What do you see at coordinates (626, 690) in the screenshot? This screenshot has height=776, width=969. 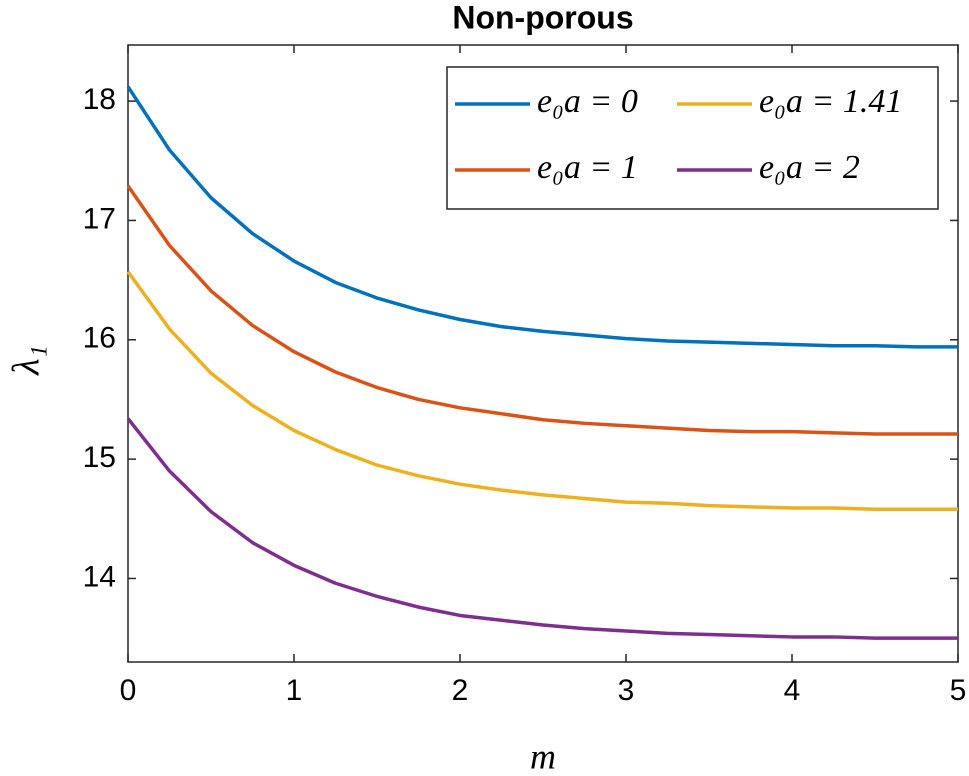 I see `x-tick-label: 3` at bounding box center [626, 690].